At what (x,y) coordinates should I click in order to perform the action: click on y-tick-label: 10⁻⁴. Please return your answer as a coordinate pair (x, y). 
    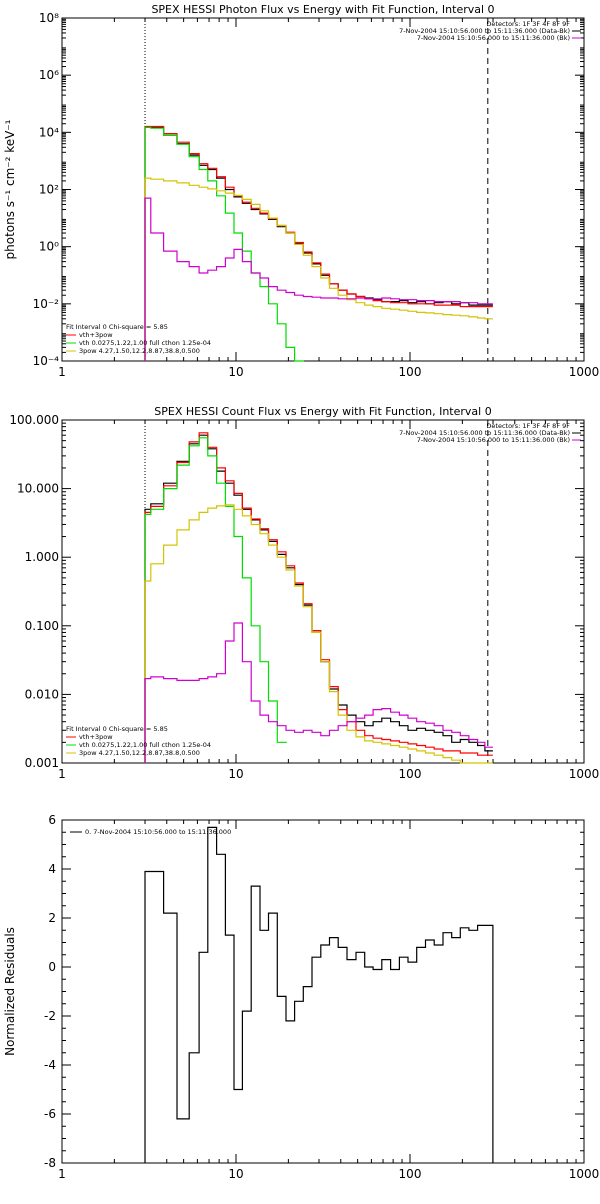
    Looking at the image, I should click on (46, 361).